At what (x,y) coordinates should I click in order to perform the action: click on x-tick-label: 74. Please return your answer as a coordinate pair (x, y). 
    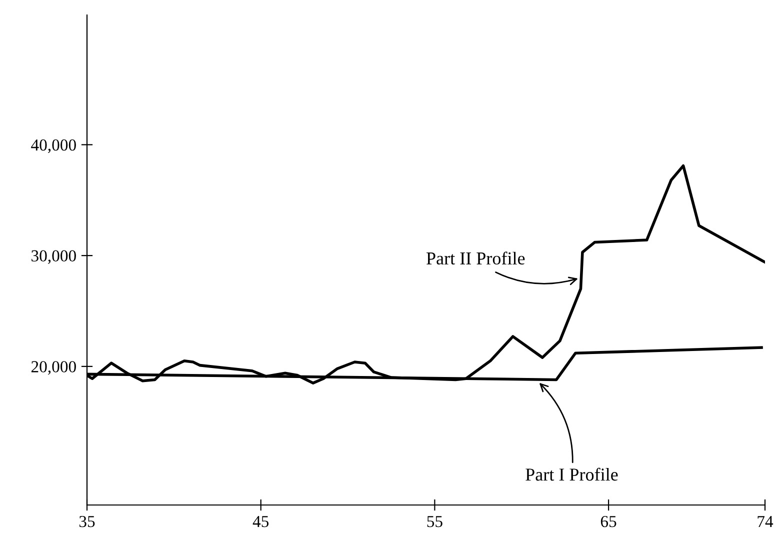
    Looking at the image, I should click on (766, 521).